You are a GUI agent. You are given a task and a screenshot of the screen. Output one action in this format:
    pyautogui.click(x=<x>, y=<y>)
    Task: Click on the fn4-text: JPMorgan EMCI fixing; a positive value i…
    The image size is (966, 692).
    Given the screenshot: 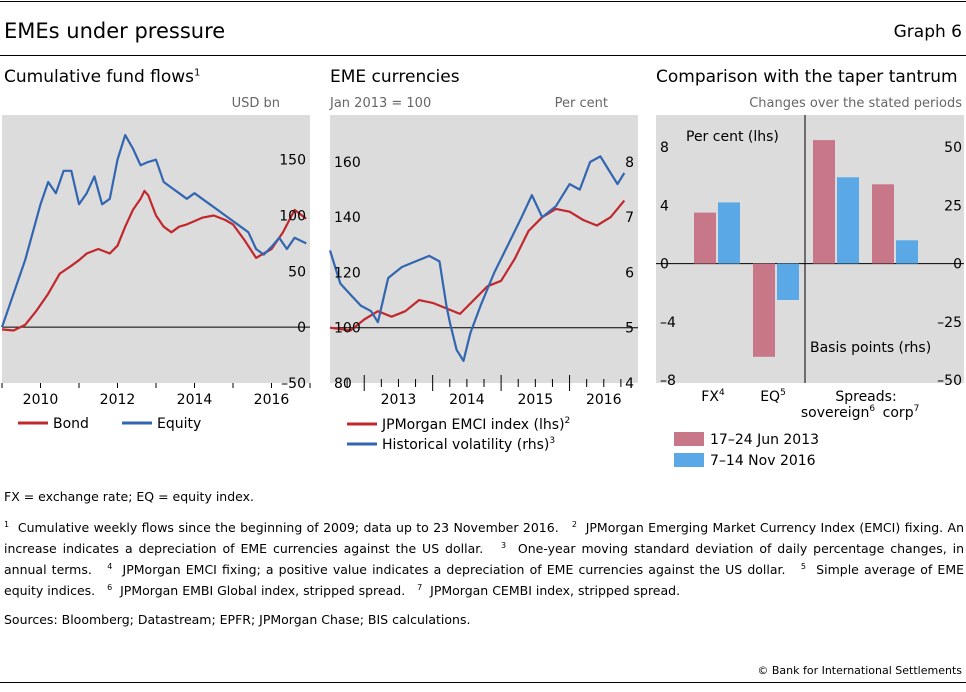 What is the action you would take?
    pyautogui.click(x=454, y=570)
    